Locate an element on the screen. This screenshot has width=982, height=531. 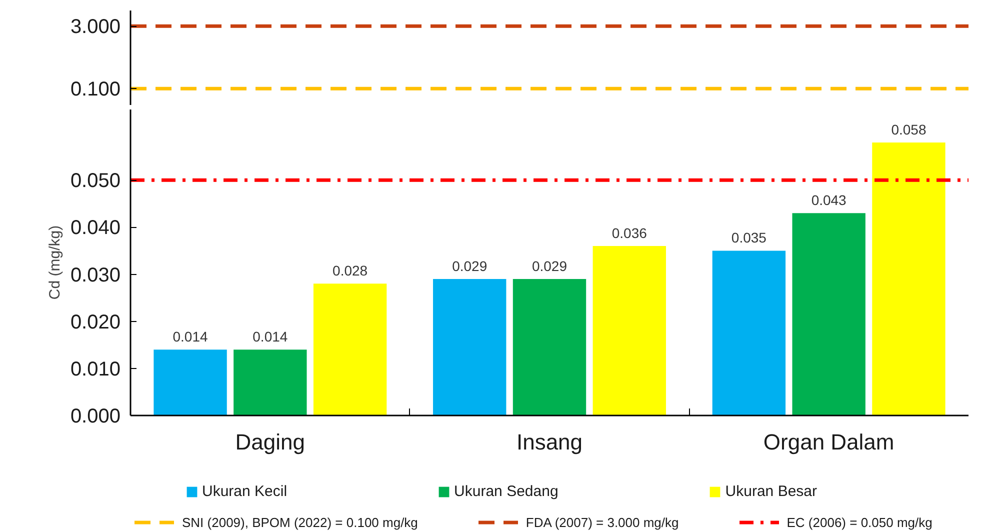
data-label: 0.058 is located at coordinates (908, 129).